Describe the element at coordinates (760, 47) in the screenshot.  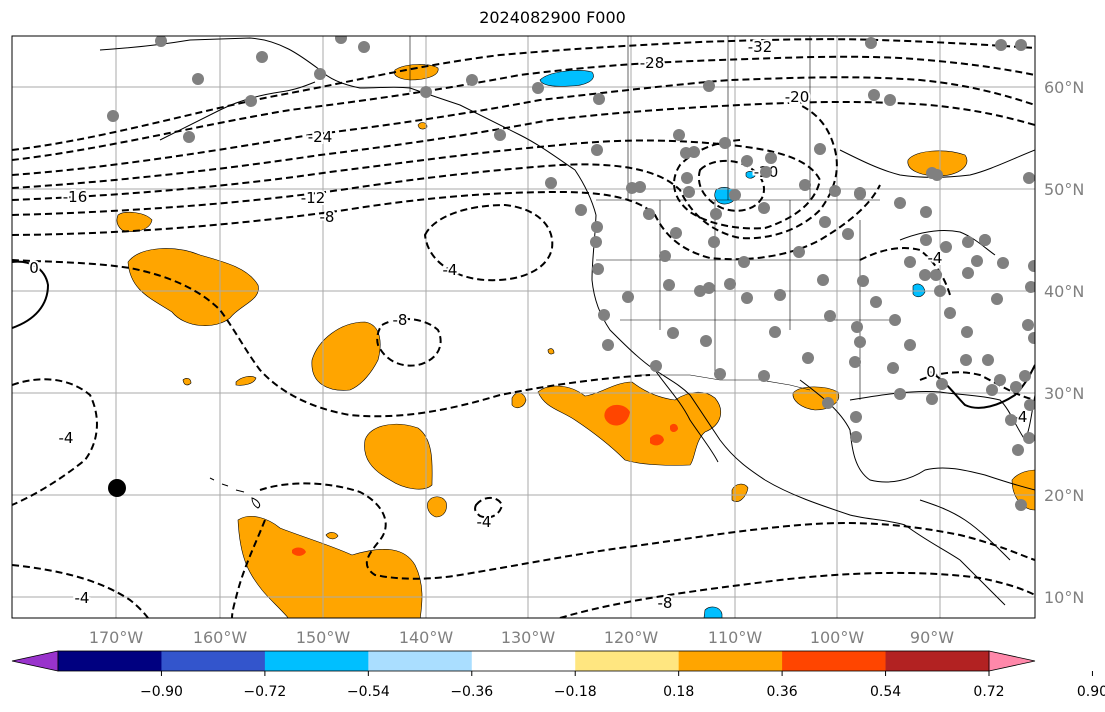
I see `contour-label: -32` at that location.